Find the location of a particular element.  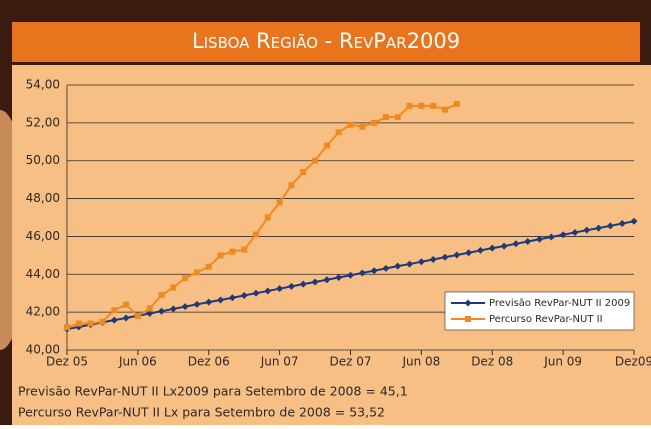

x-tick-label: Jun 09 is located at coordinates (562, 362).